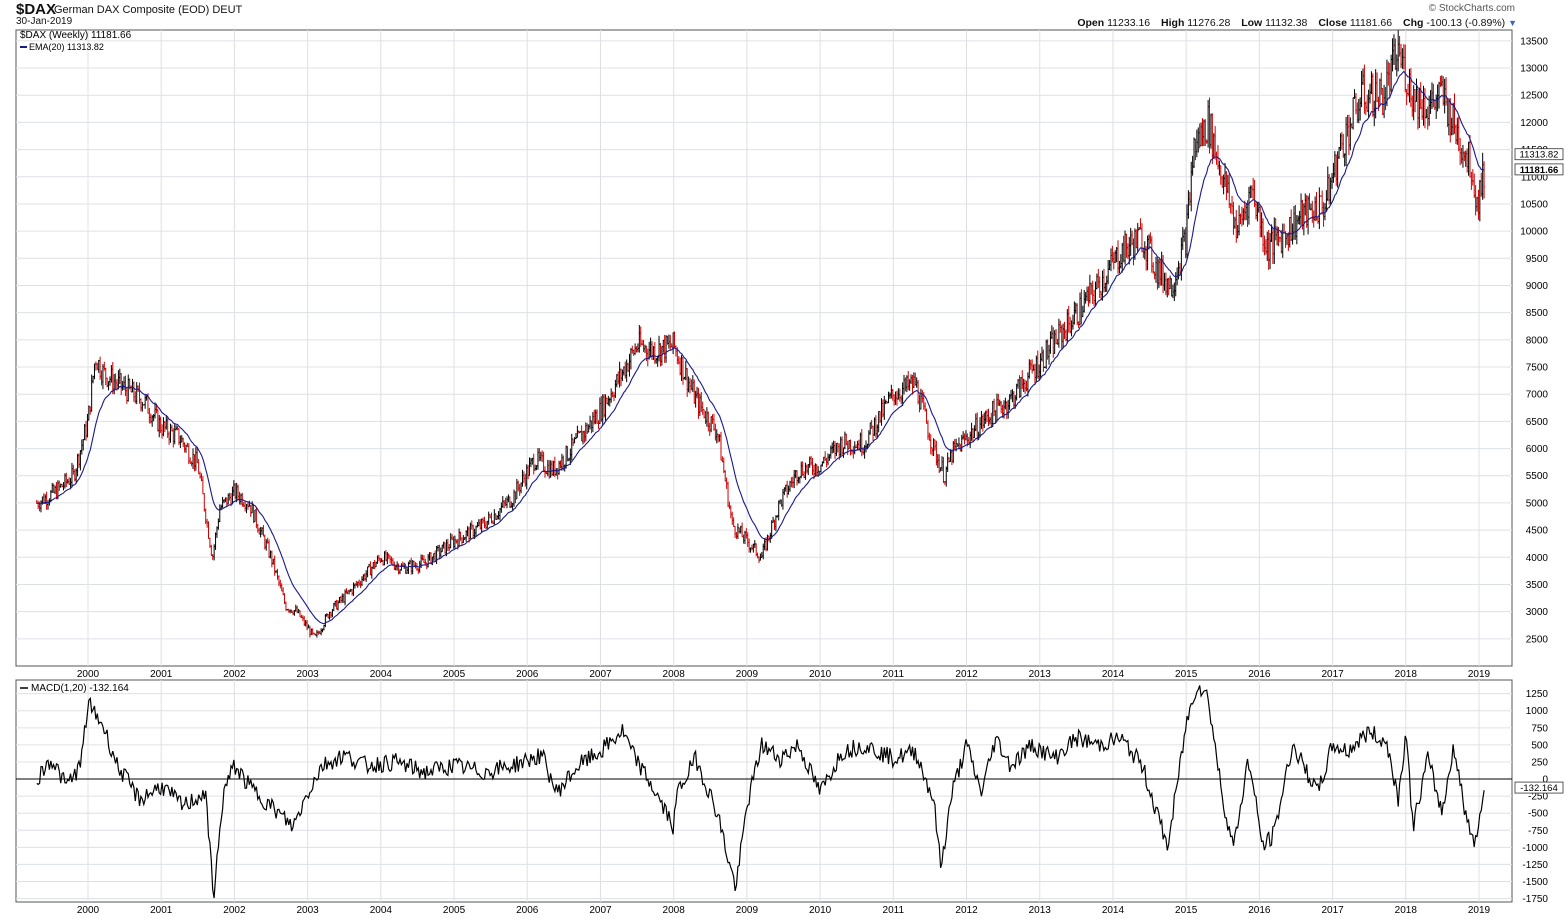  What do you see at coordinates (1466, 23) in the screenshot?
I see `chg-value: -100.13 (-0.89%)` at bounding box center [1466, 23].